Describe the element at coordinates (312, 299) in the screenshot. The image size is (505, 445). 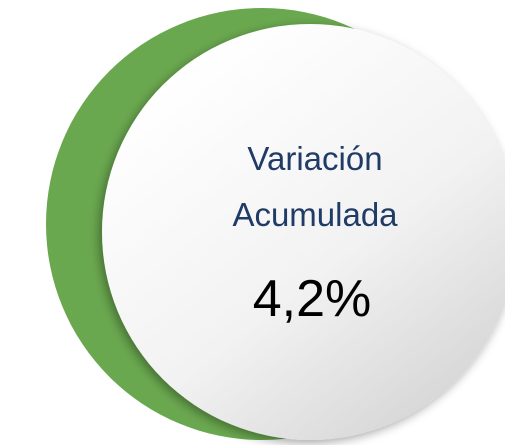
I see `value: 4,2%` at that location.